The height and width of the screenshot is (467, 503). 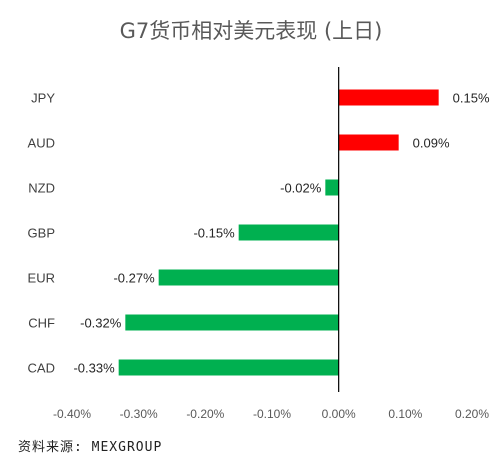 What do you see at coordinates (41, 368) in the screenshot?
I see `category-label-cad: CAD` at bounding box center [41, 368].